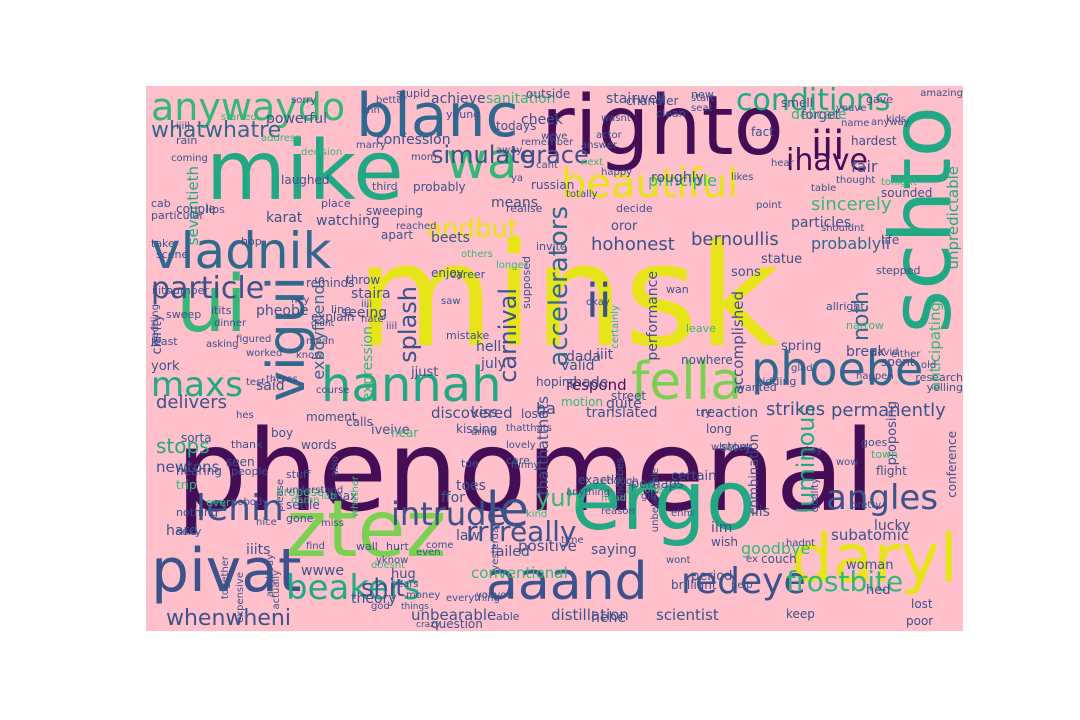 This screenshot has width=1080, height=720. What do you see at coordinates (371, 145) in the screenshot?
I see `word-cloud-word: marry` at bounding box center [371, 145].